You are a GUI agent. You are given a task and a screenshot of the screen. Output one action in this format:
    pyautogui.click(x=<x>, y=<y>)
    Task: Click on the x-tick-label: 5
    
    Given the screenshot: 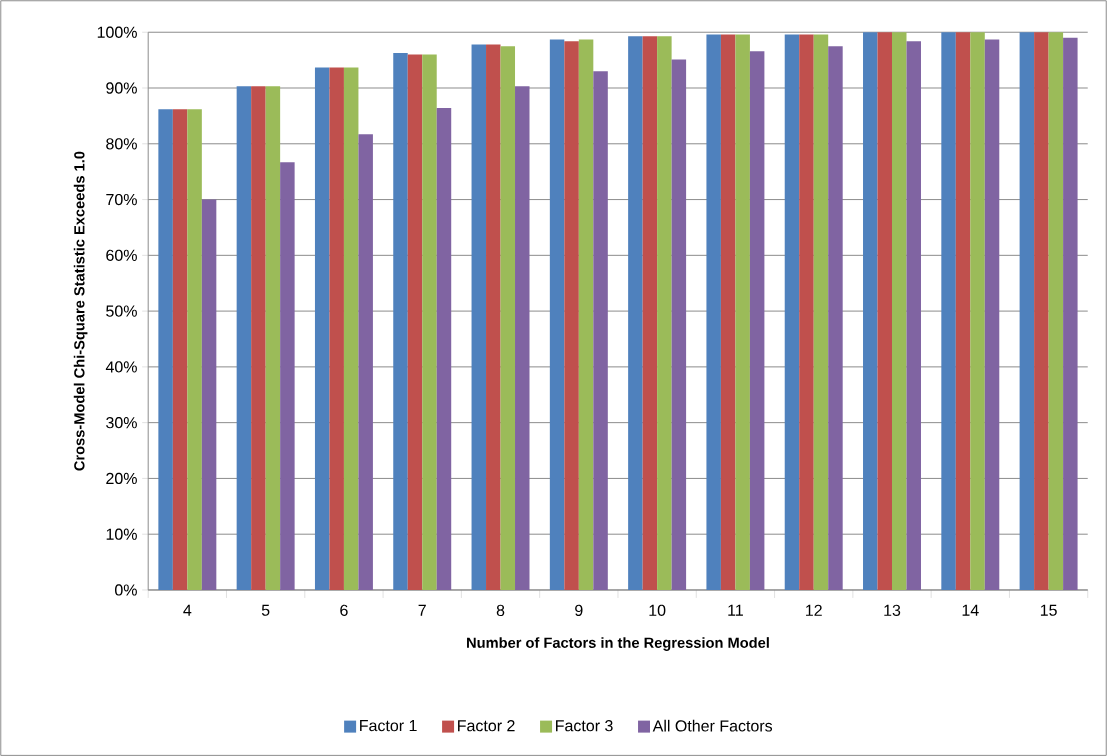 What is the action you would take?
    pyautogui.click(x=265, y=610)
    